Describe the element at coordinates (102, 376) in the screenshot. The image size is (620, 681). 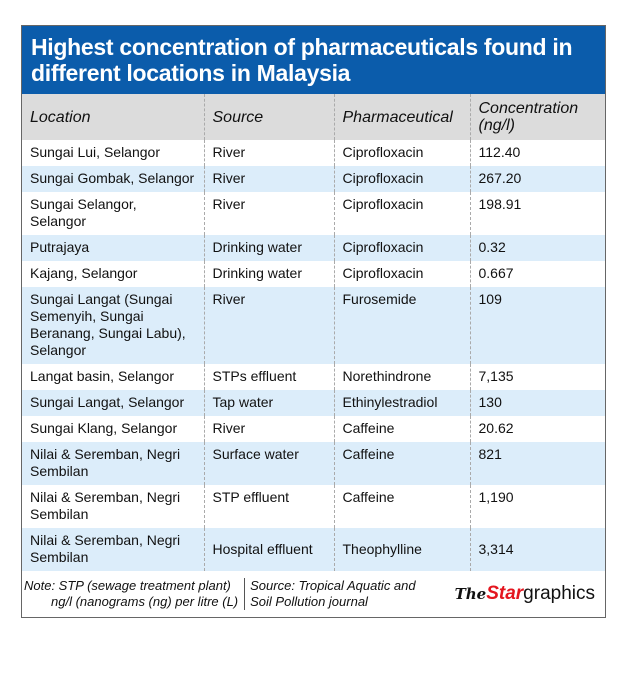
I see `cell-location: Langat basin, Selangor` at that location.